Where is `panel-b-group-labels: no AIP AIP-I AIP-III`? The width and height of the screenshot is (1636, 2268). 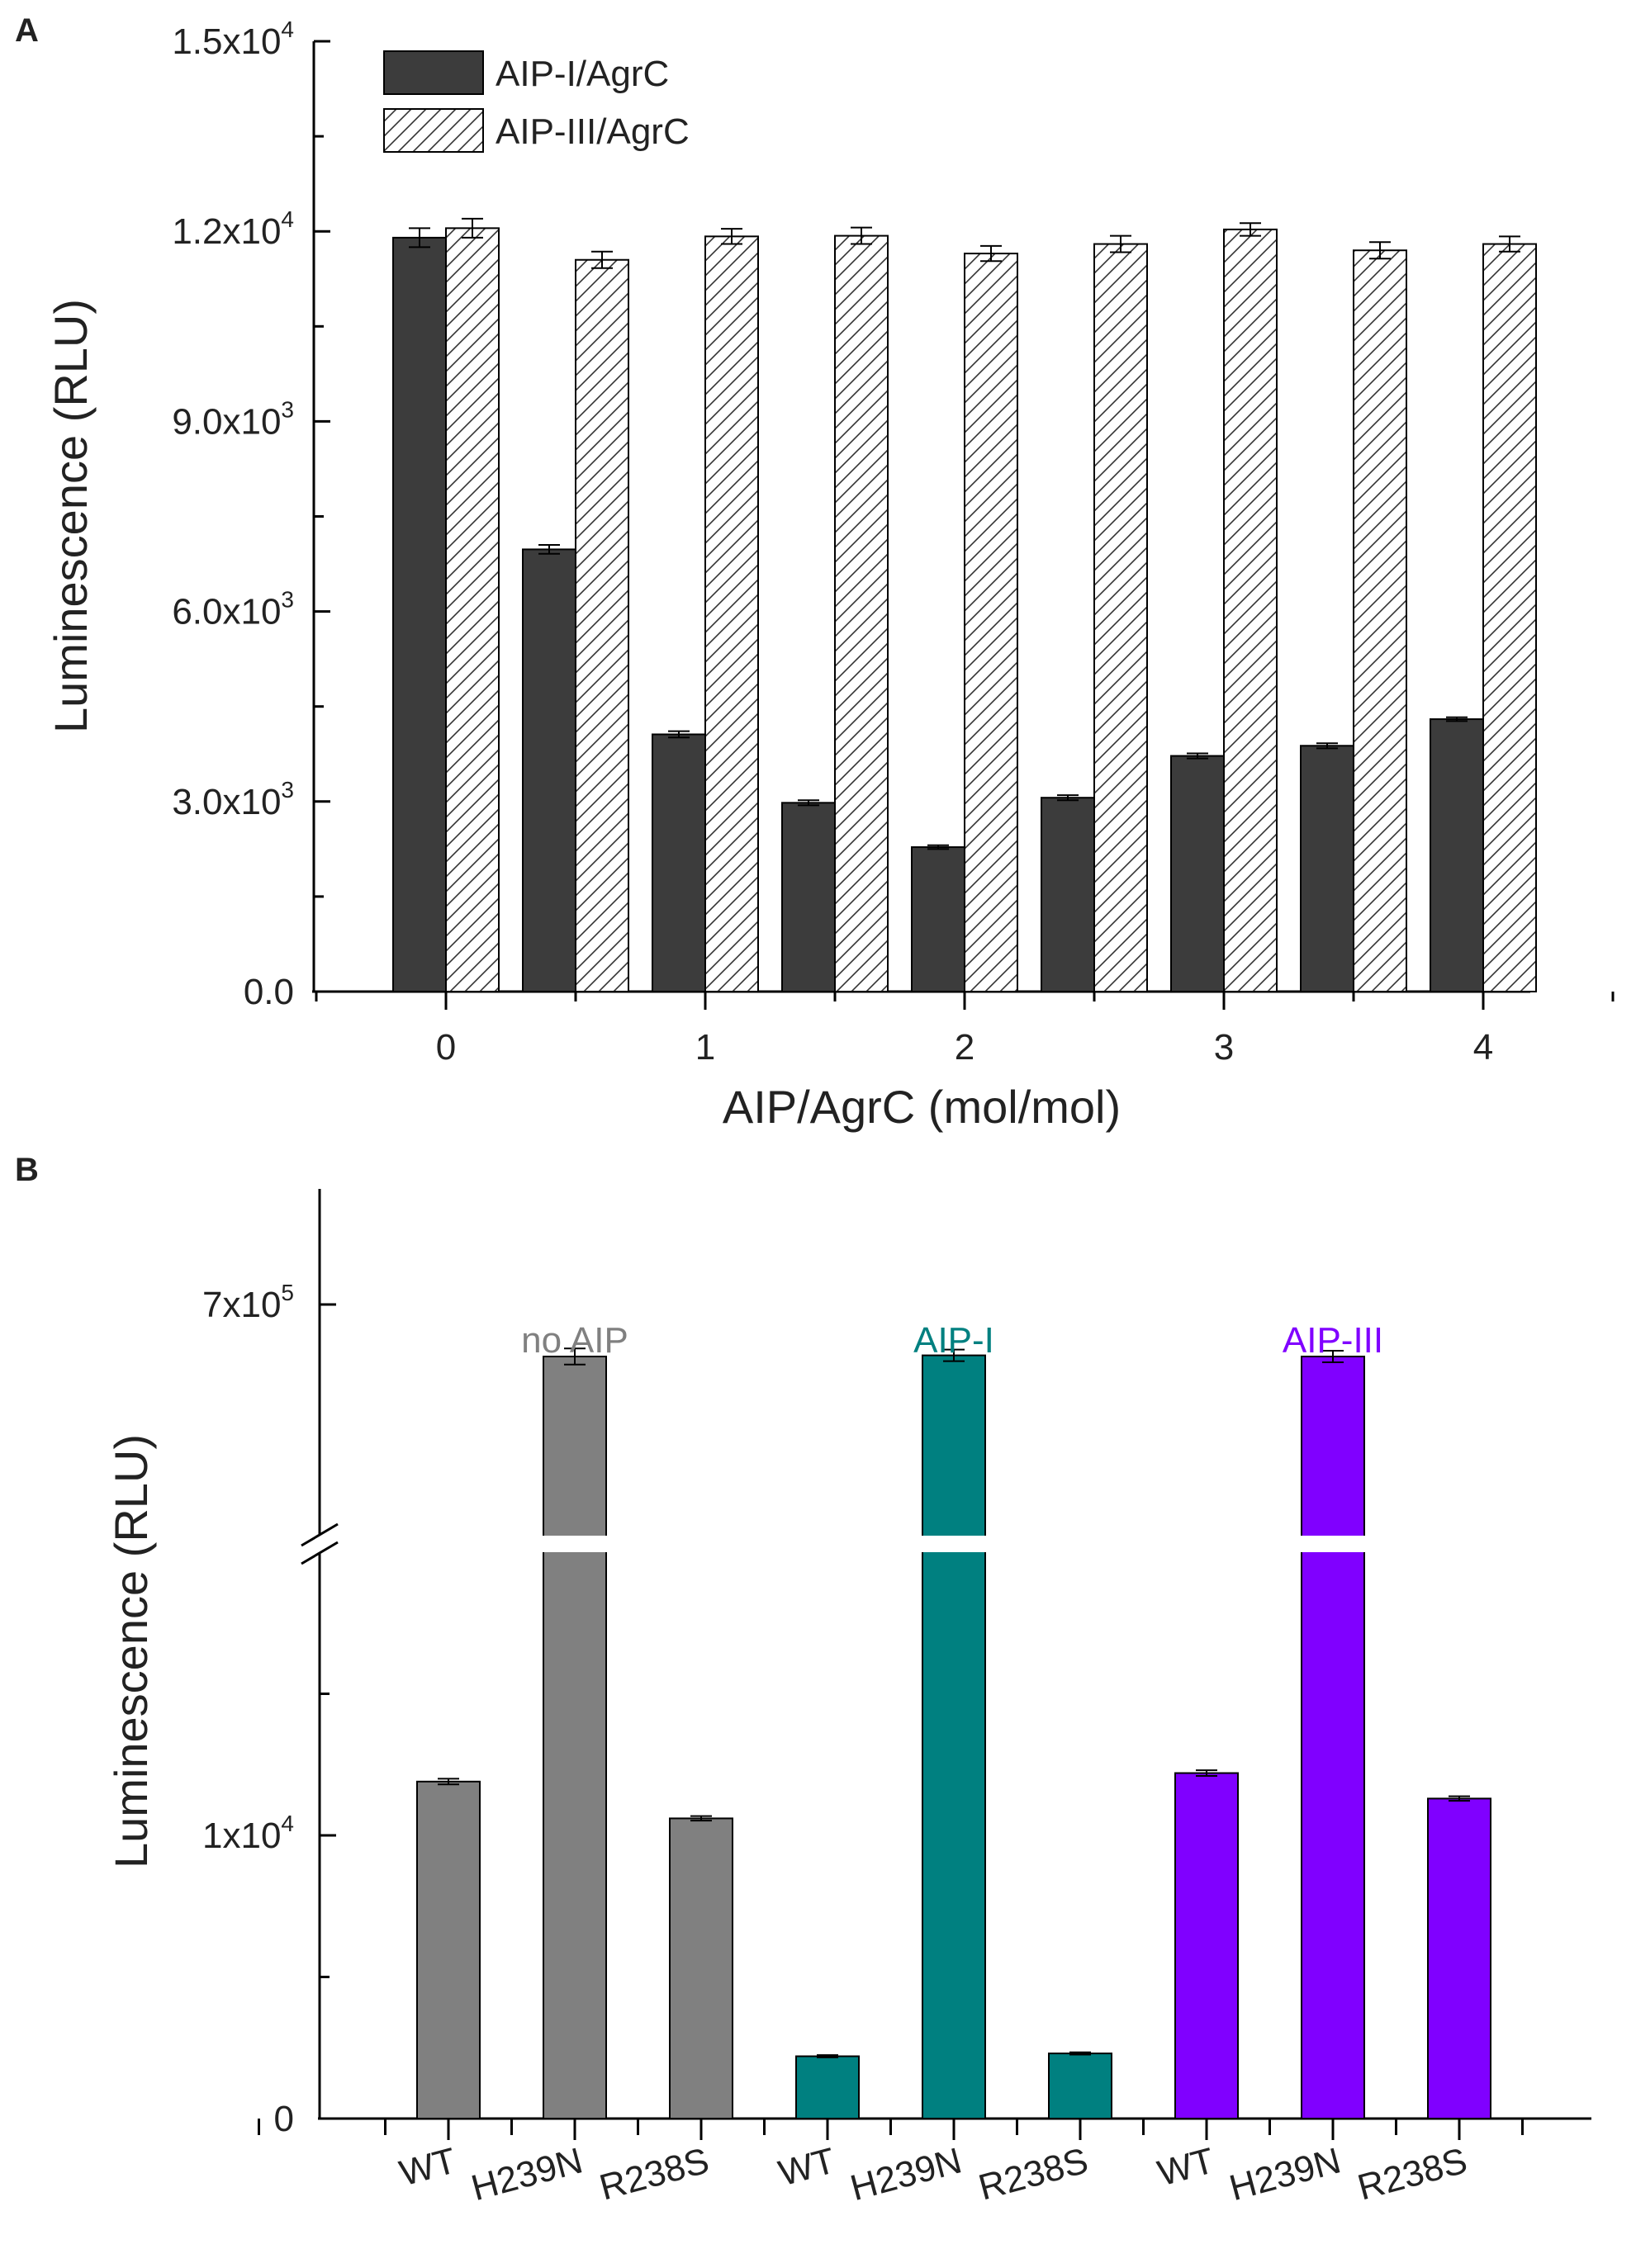
panel-b-group-labels: no AIP AIP-I AIP-III is located at coordinates (952, 1340).